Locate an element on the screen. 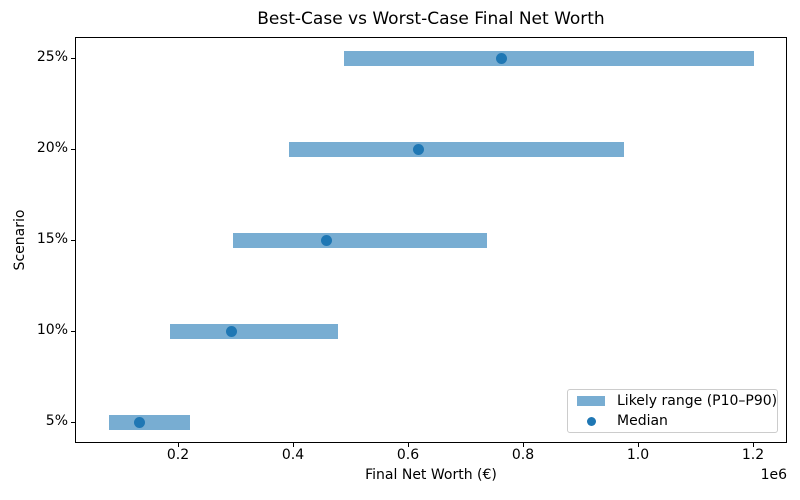  x-tick-label: 0.4 is located at coordinates (293, 455).